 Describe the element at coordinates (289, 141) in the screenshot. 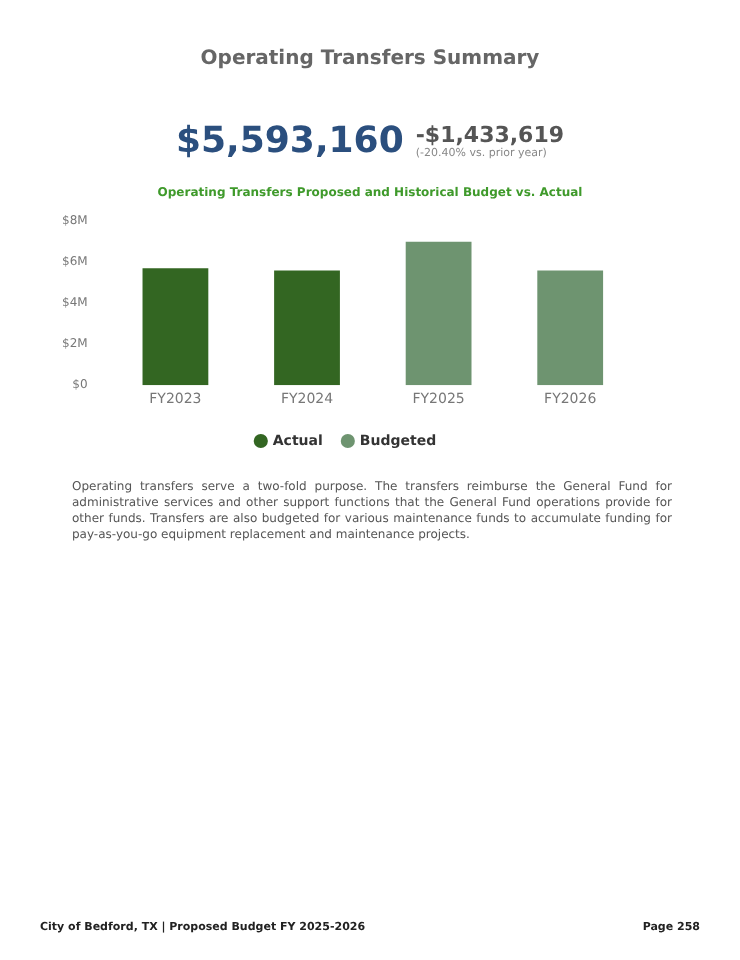

I see `text: $5,593,160` at that location.